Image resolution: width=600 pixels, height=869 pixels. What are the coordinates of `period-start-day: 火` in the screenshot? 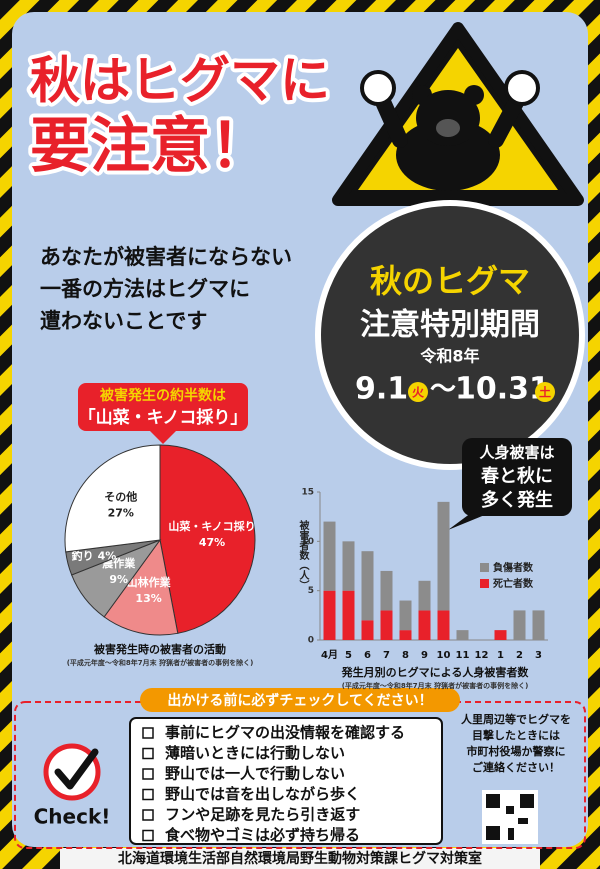 It's located at (418, 393).